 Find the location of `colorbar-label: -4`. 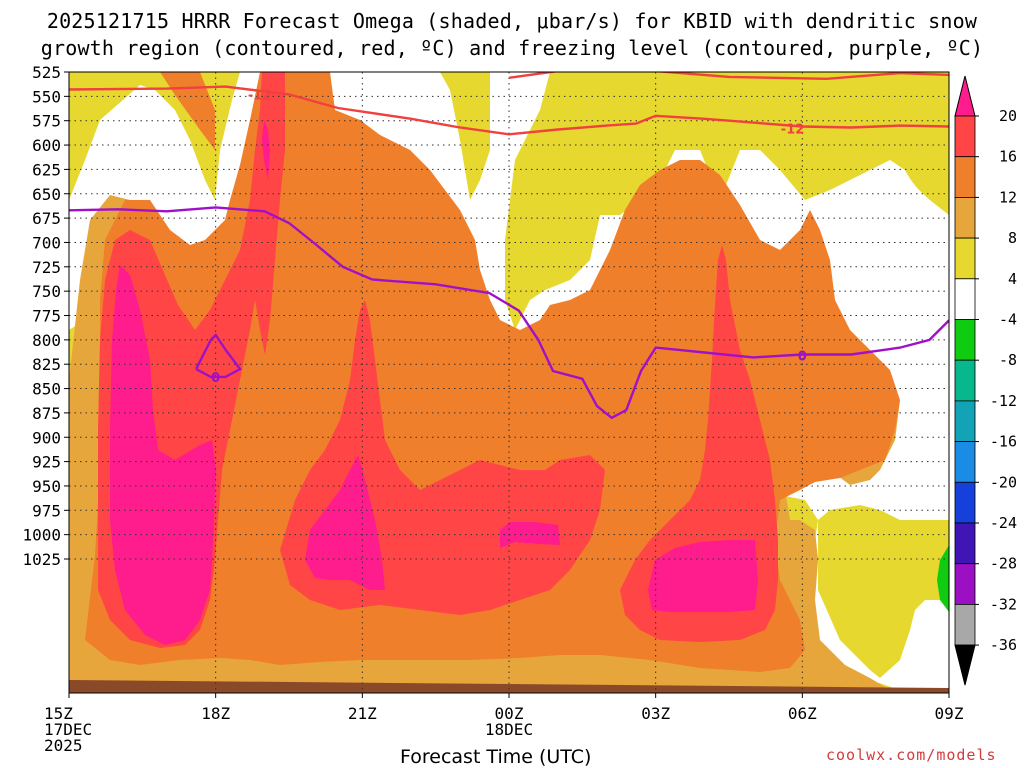

colorbar-label: -4 is located at coordinates (1008, 320).